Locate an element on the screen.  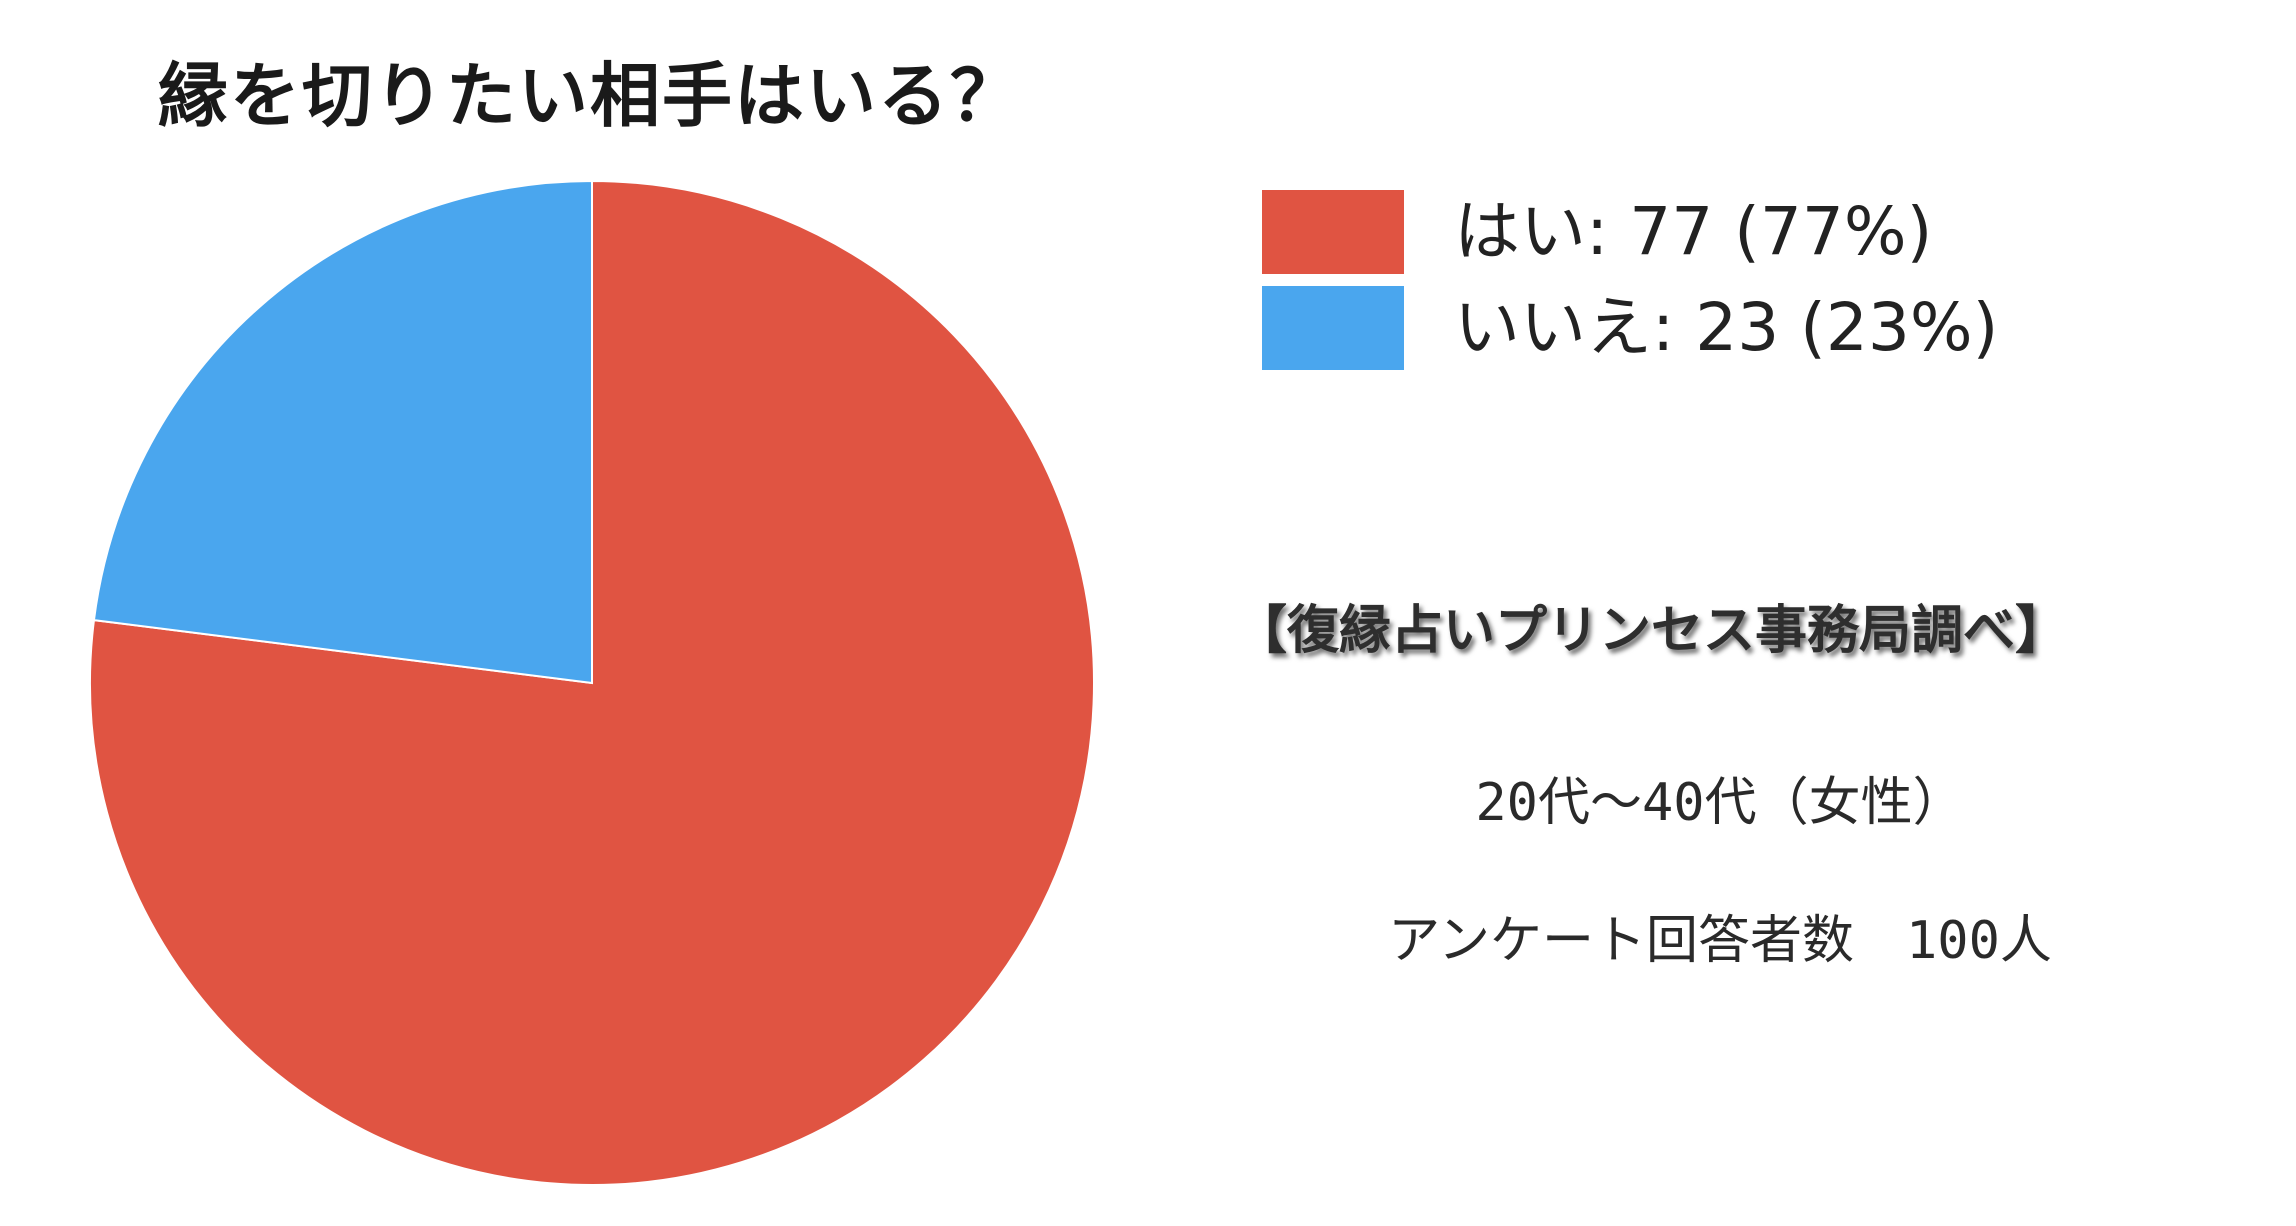
legend-swatch-yes is located at coordinates (1333, 232).